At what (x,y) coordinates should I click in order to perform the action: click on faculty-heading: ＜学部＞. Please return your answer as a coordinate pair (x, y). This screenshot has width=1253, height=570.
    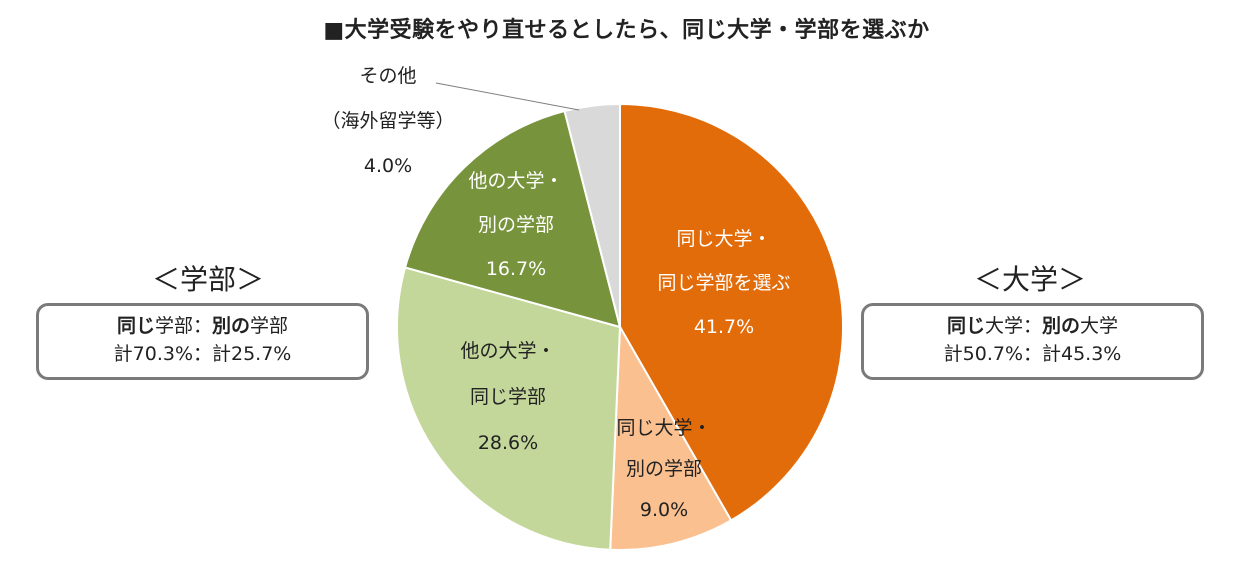
    Looking at the image, I should click on (207, 279).